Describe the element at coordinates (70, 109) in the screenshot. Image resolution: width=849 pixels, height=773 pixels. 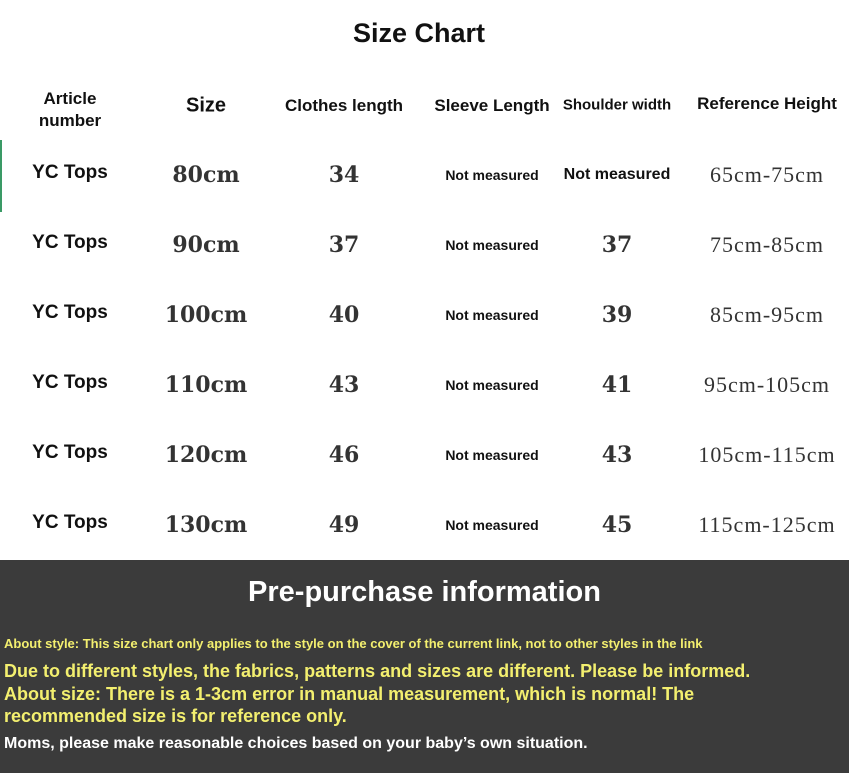
I see `header-article: Article number` at that location.